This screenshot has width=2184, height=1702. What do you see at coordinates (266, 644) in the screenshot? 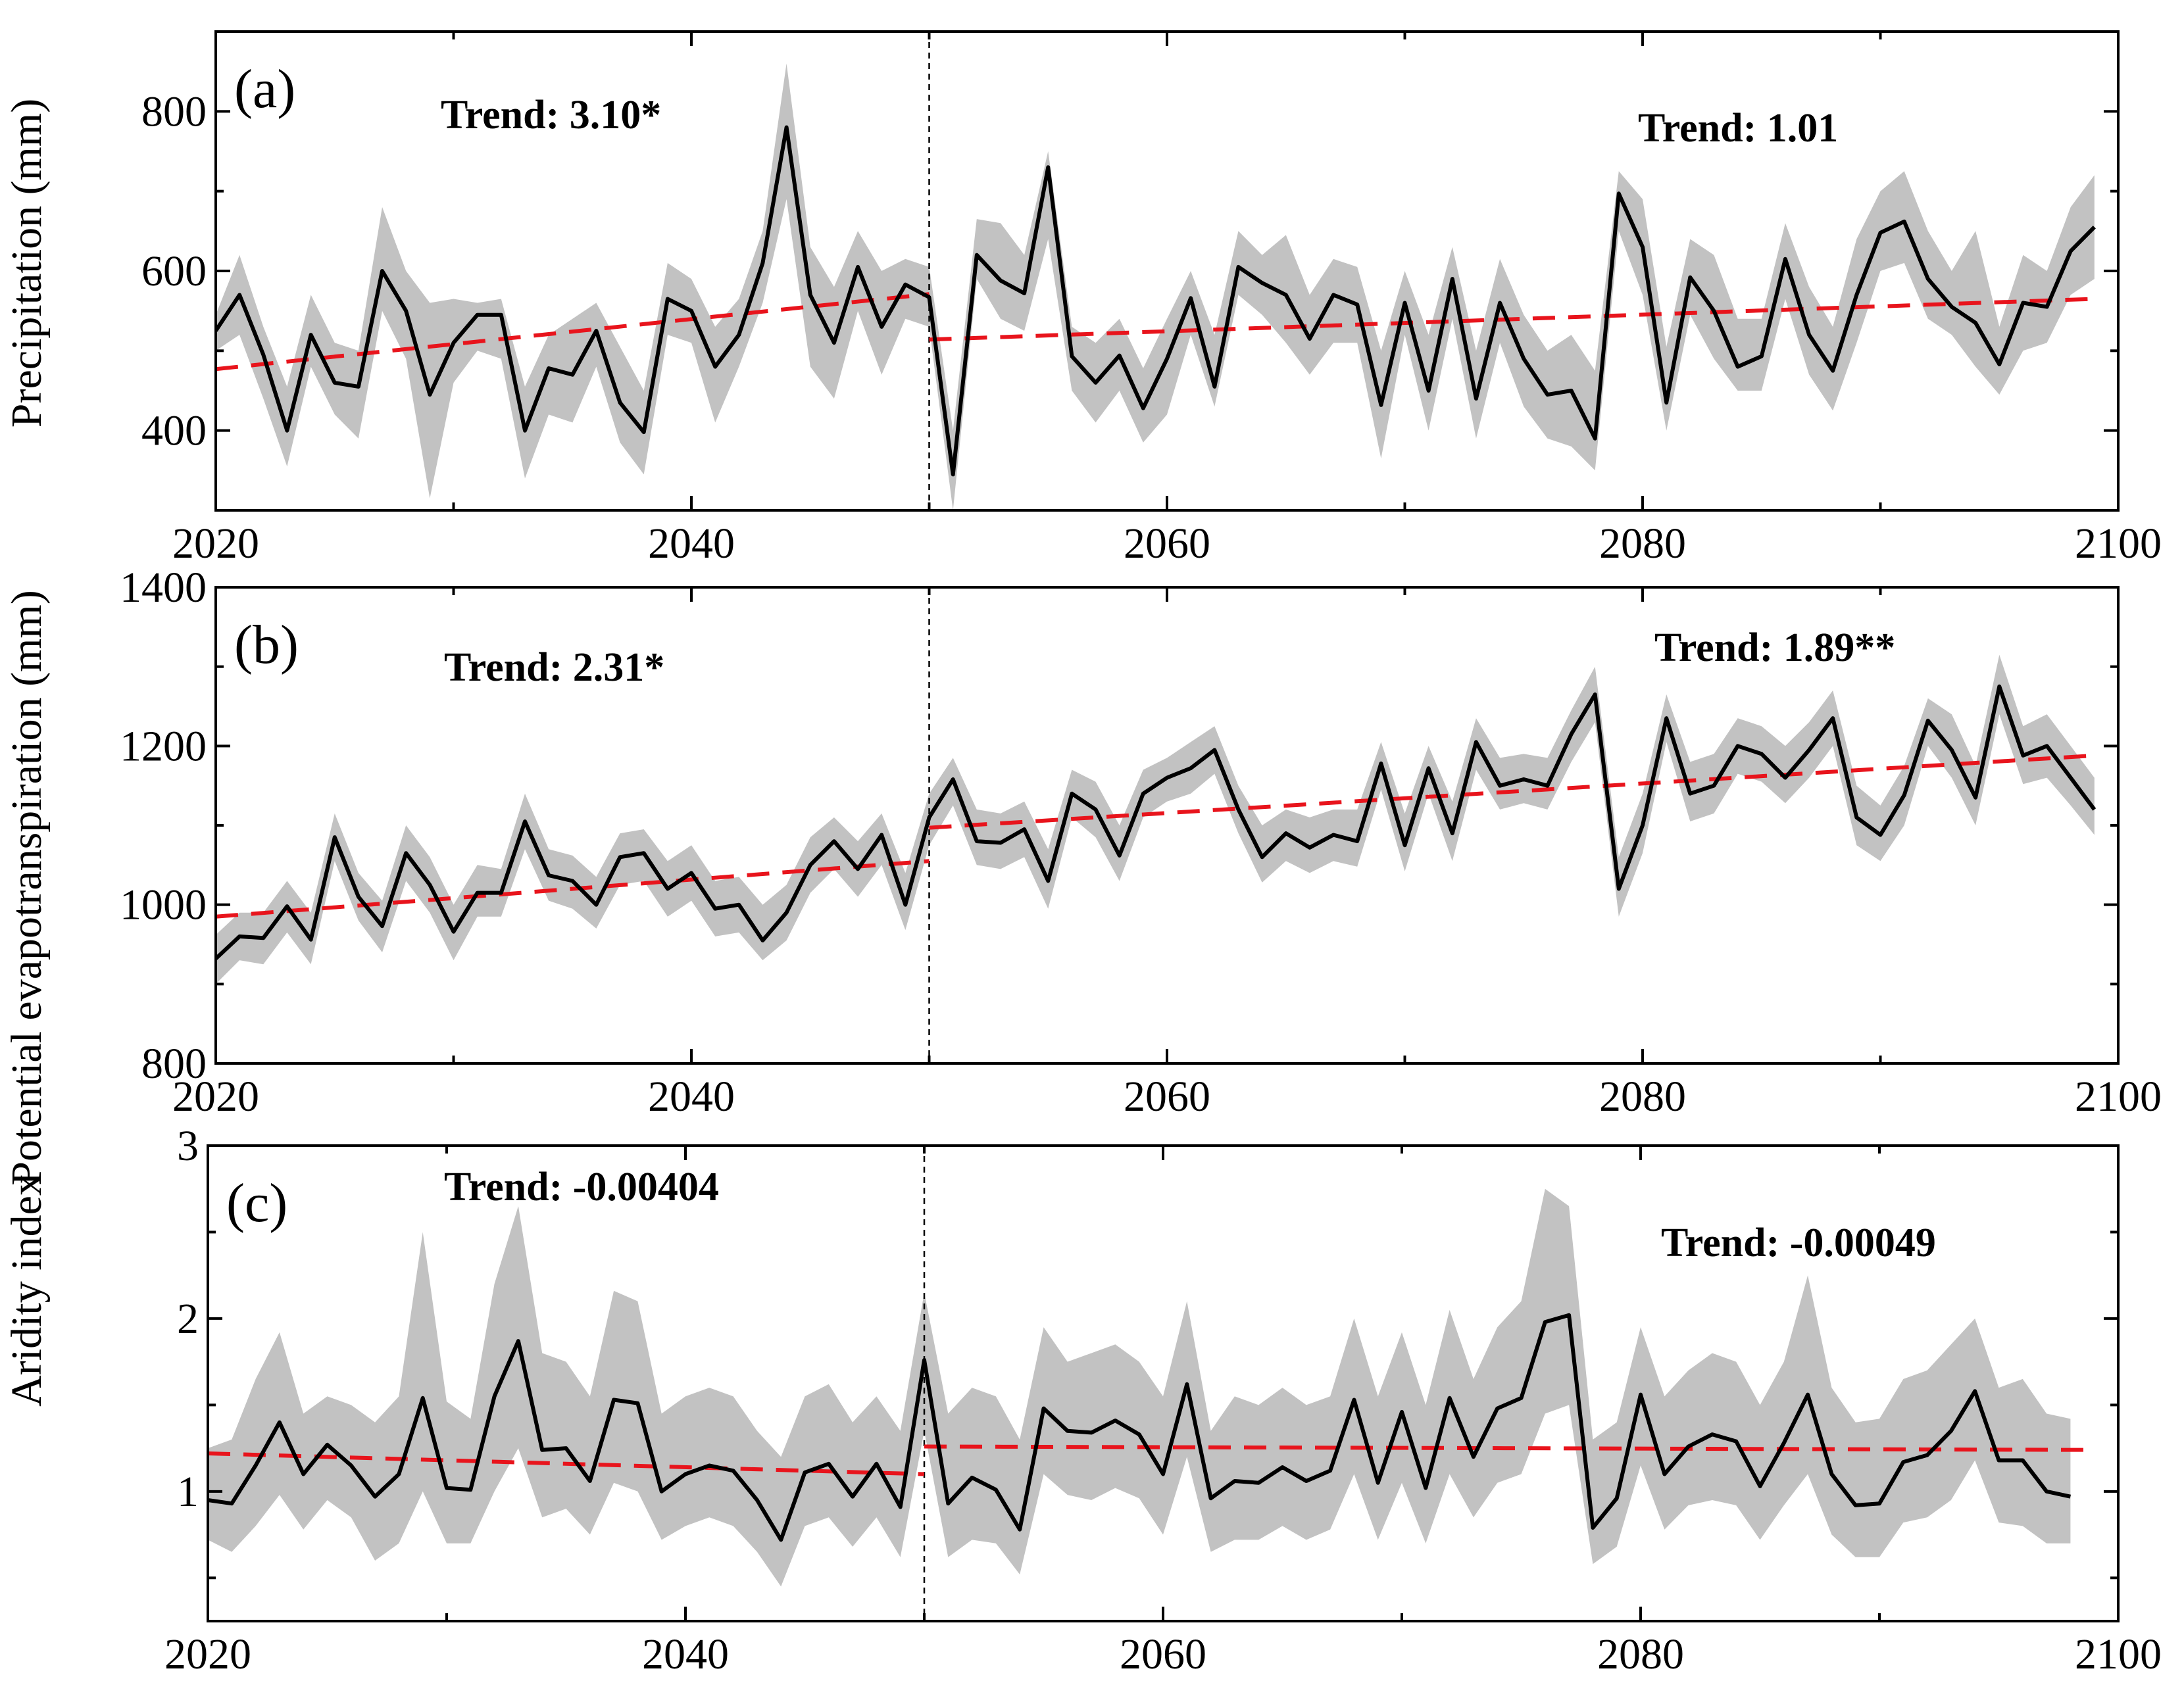
I see `panel-label: (b)` at bounding box center [266, 644].